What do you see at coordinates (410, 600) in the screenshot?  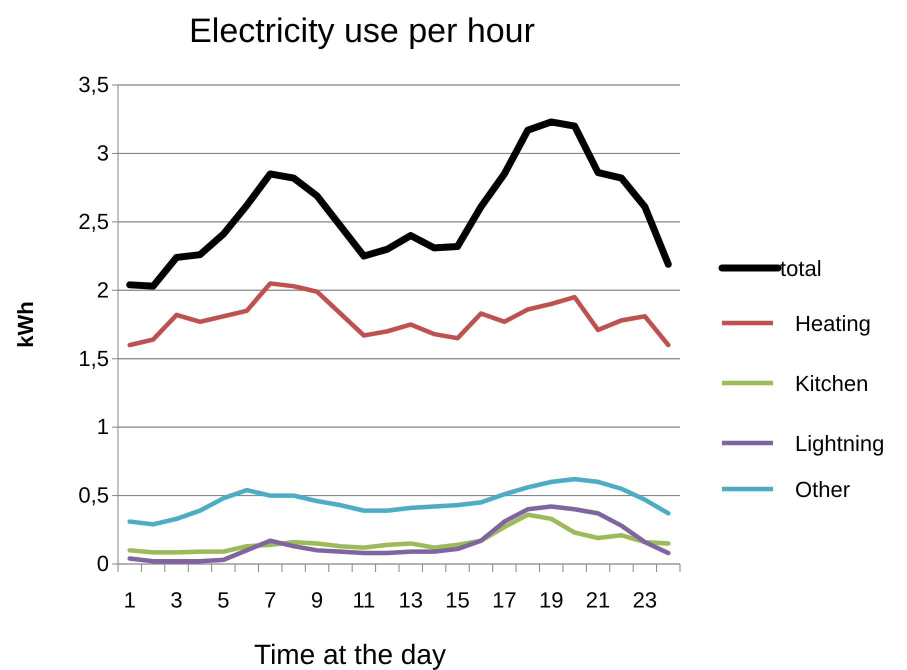 I see `x-tick-label: 13` at bounding box center [410, 600].